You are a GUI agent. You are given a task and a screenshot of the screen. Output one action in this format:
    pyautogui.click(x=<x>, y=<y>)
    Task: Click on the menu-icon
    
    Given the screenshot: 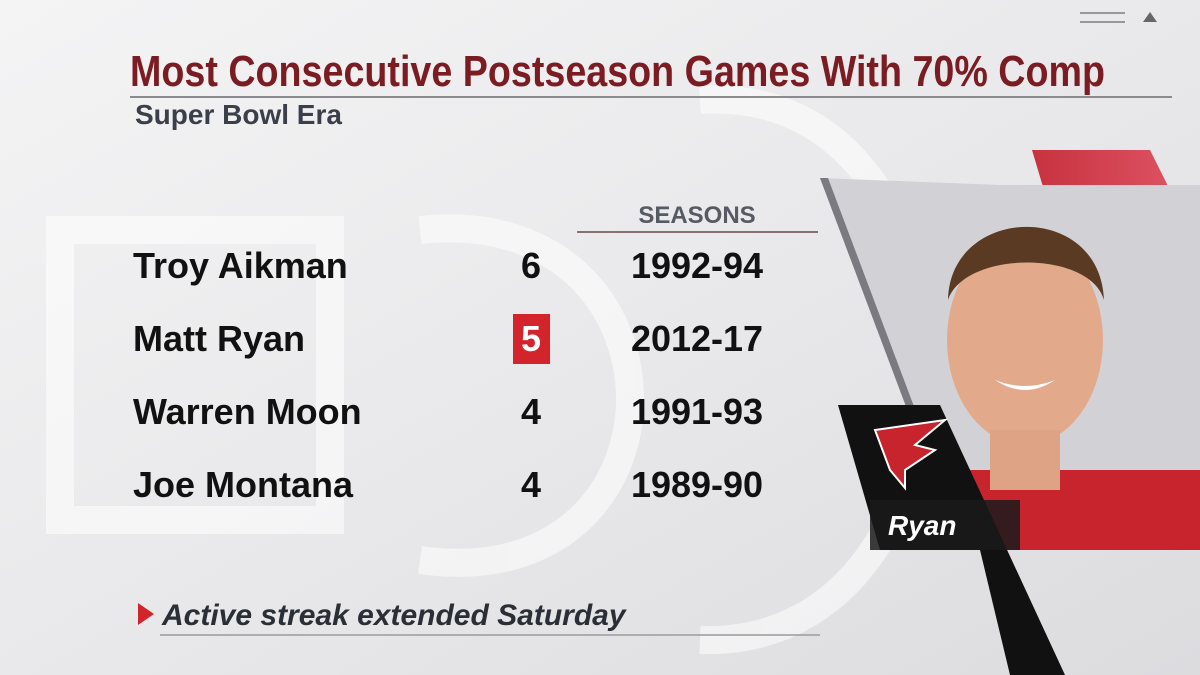 What is the action you would take?
    pyautogui.click(x=1118, y=17)
    